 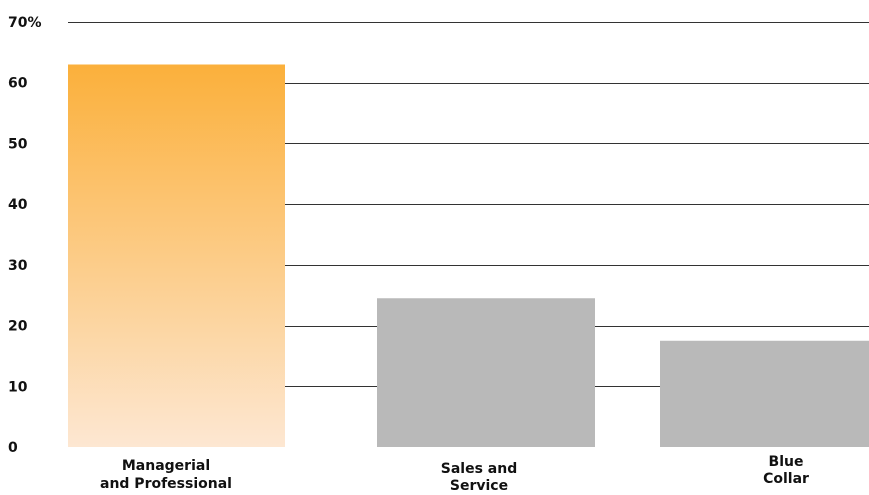 What do you see at coordinates (18, 144) in the screenshot?
I see `y-tick-label: 50` at bounding box center [18, 144].